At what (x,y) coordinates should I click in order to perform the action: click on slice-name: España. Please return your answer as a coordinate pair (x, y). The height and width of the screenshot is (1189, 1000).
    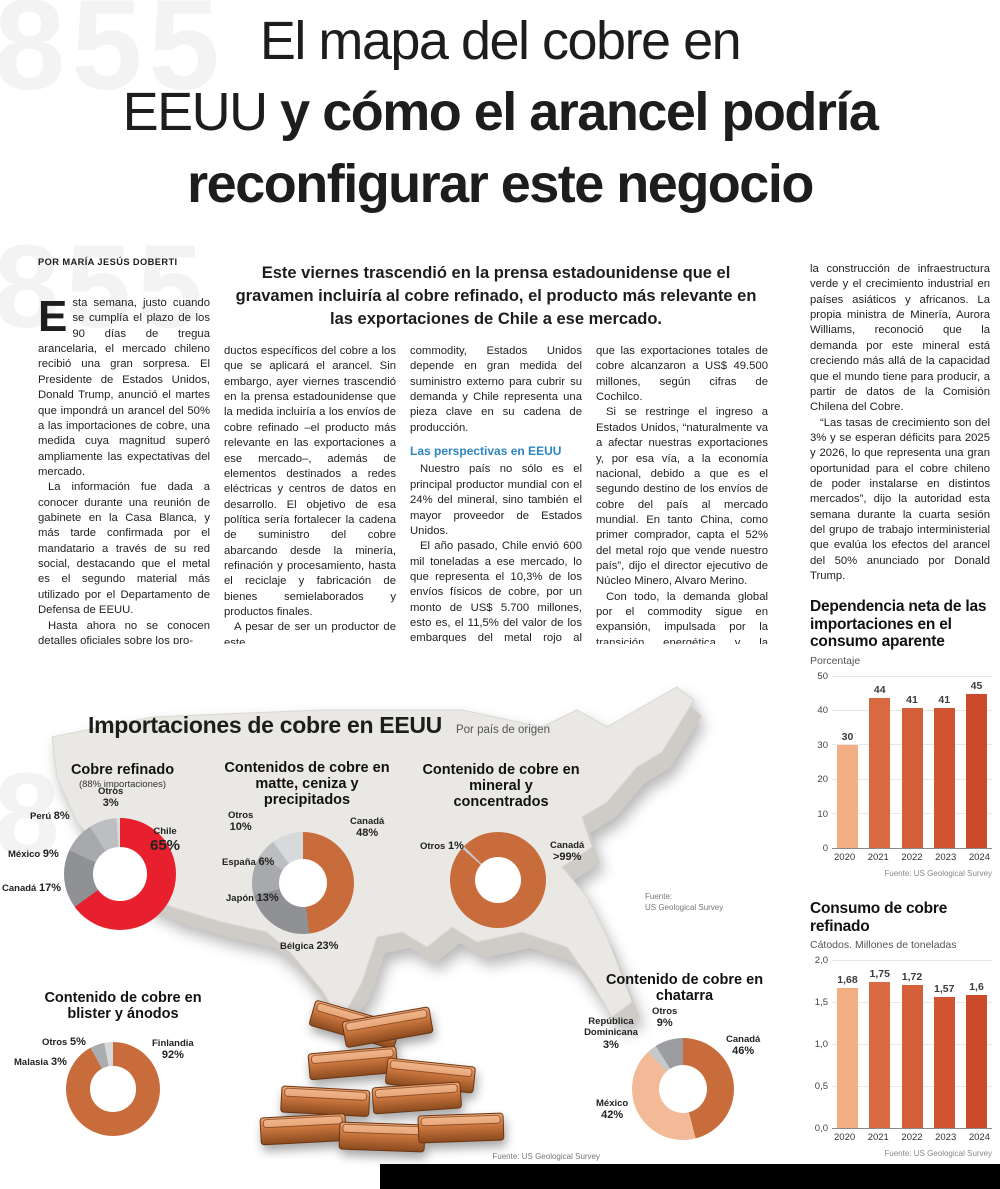
    Looking at the image, I should click on (239, 862).